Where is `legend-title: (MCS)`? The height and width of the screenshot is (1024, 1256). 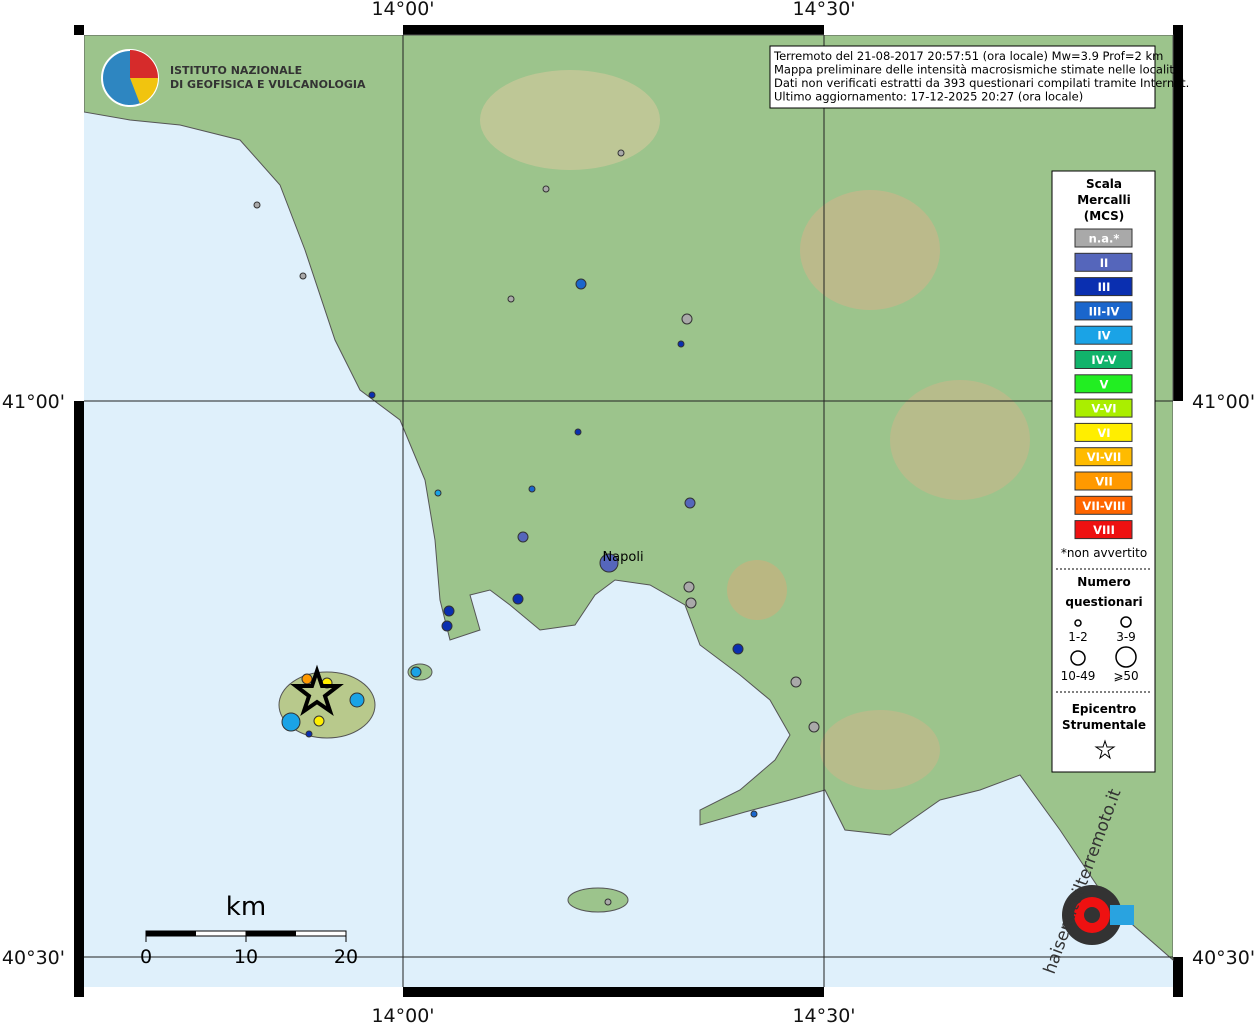 legend-title: (MCS) is located at coordinates (1104, 216).